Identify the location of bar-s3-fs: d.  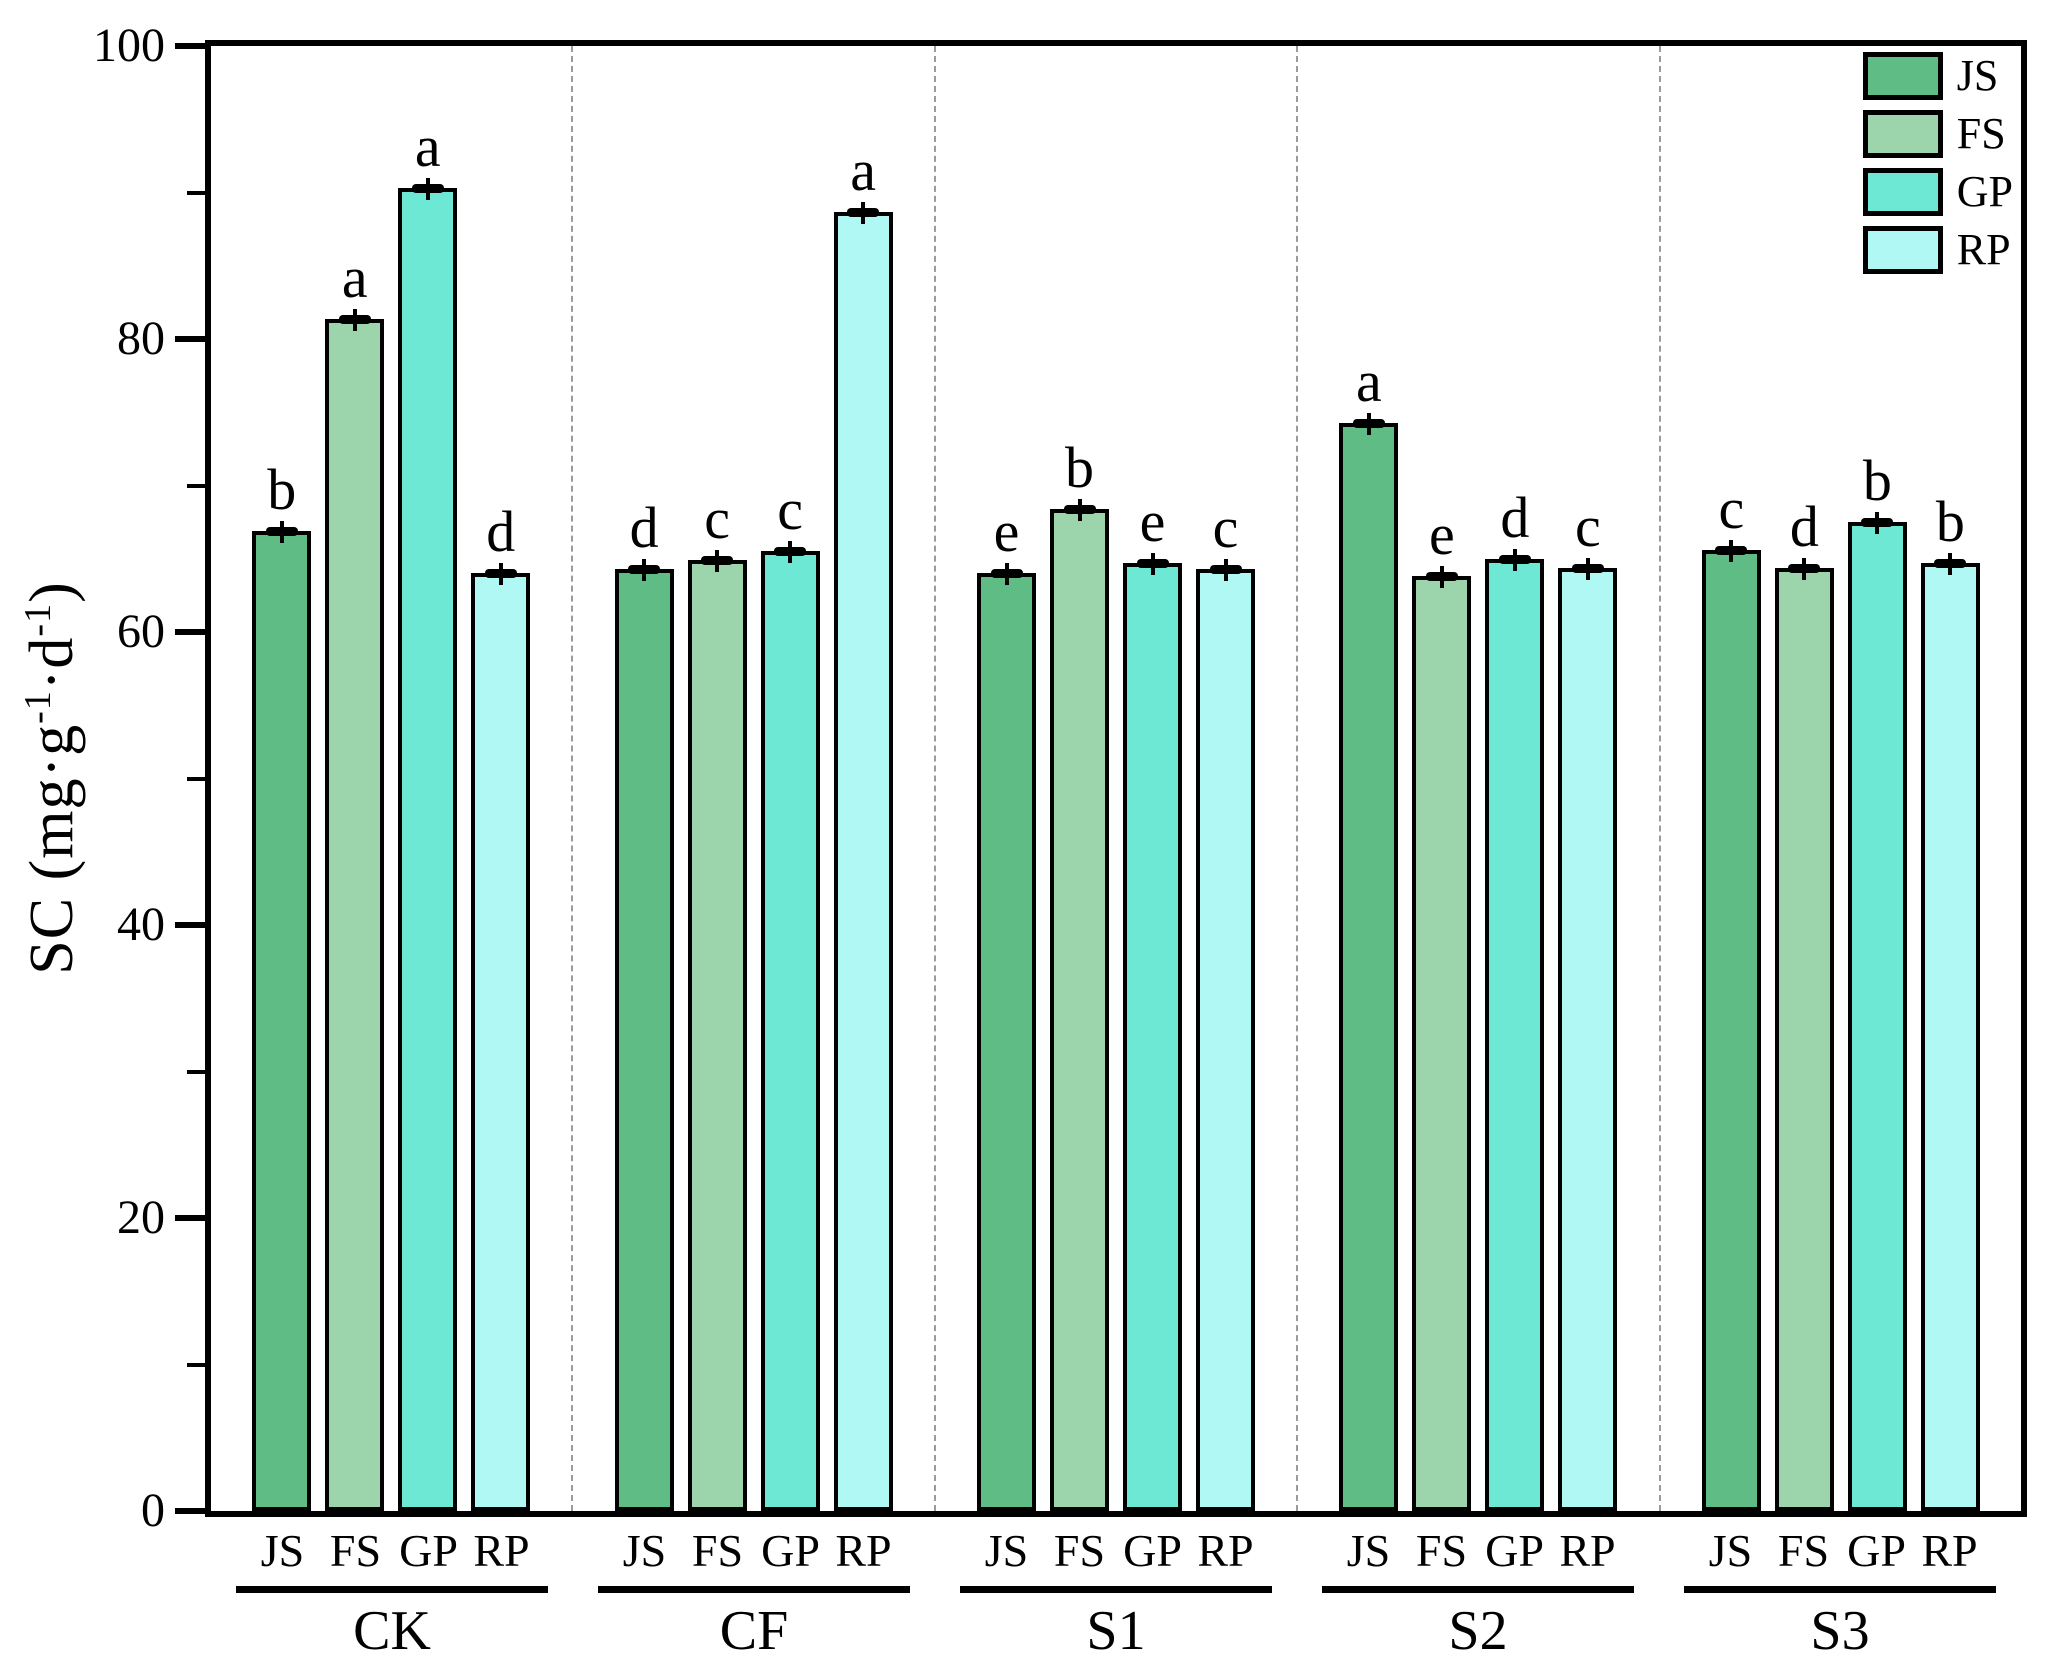
(1804, 1004).